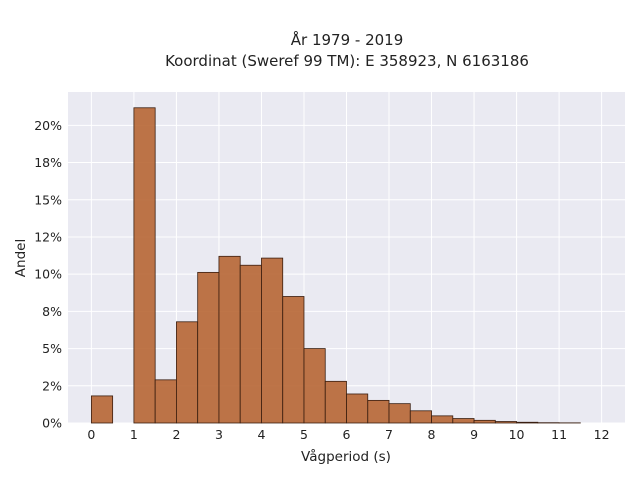 The height and width of the screenshot is (484, 640). I want to click on x-tick-label: 11, so click(559, 434).